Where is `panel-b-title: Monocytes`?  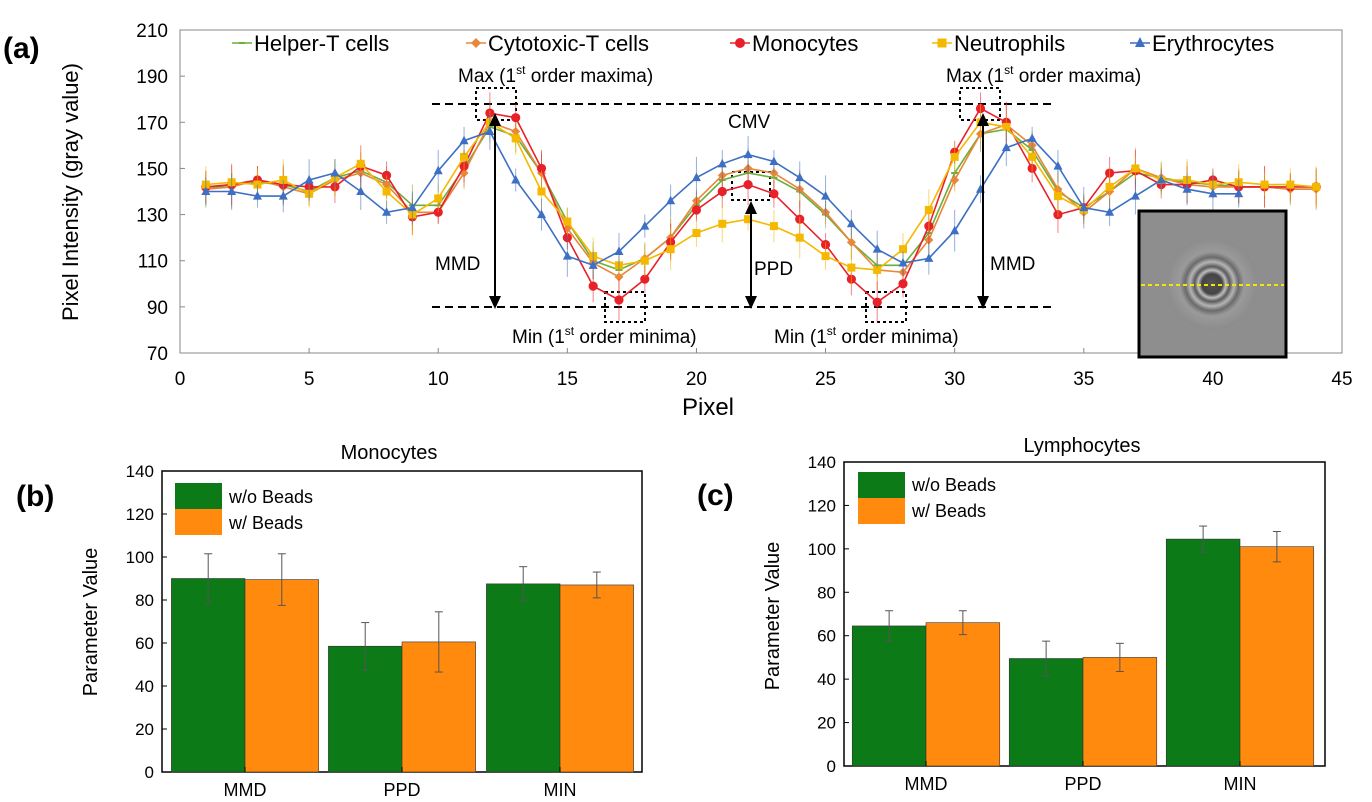 panel-b-title: Monocytes is located at coordinates (389, 453).